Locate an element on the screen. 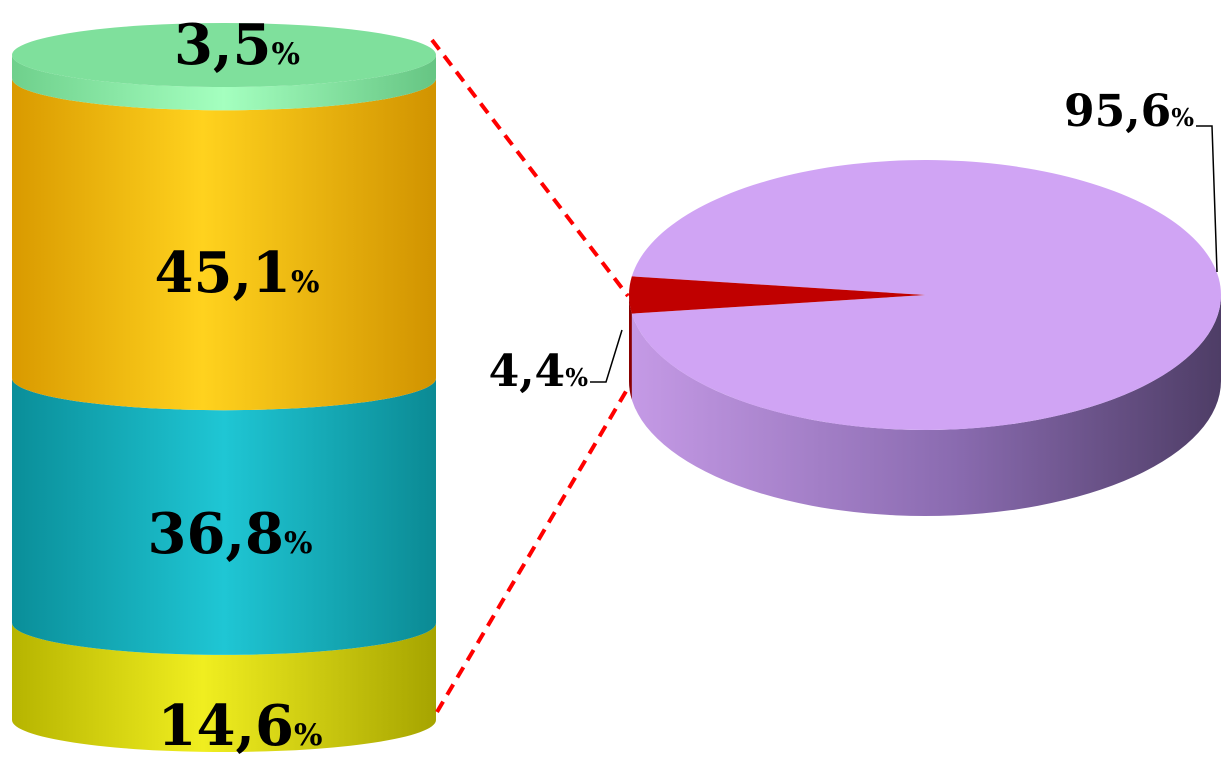 The height and width of the screenshot is (764, 1221). pie-label-4: 4,4% is located at coordinates (539, 371).